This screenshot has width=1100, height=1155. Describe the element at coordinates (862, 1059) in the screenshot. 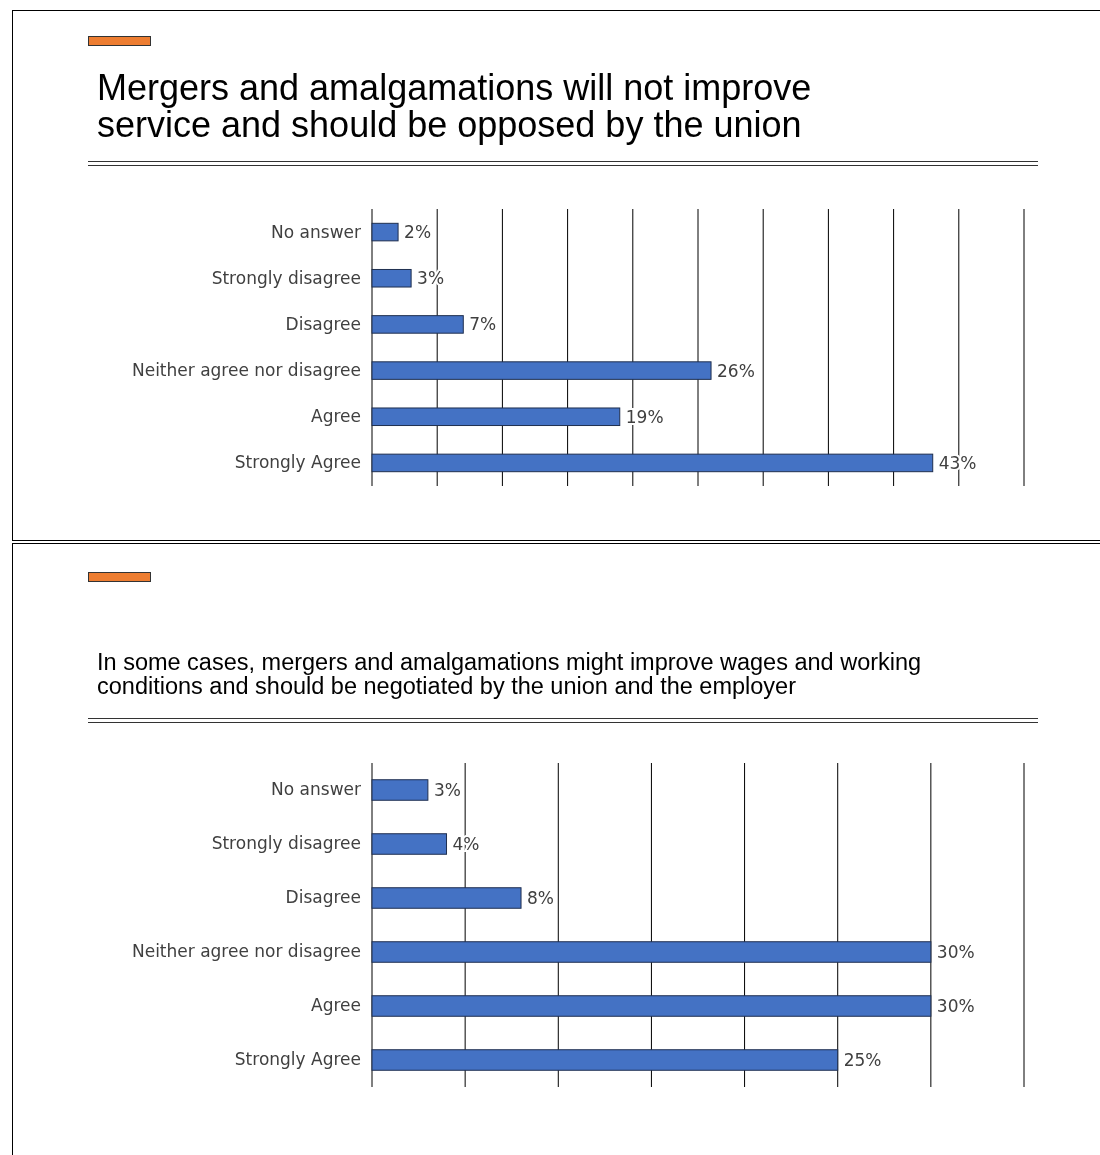

I see `data-label: 25%` at that location.